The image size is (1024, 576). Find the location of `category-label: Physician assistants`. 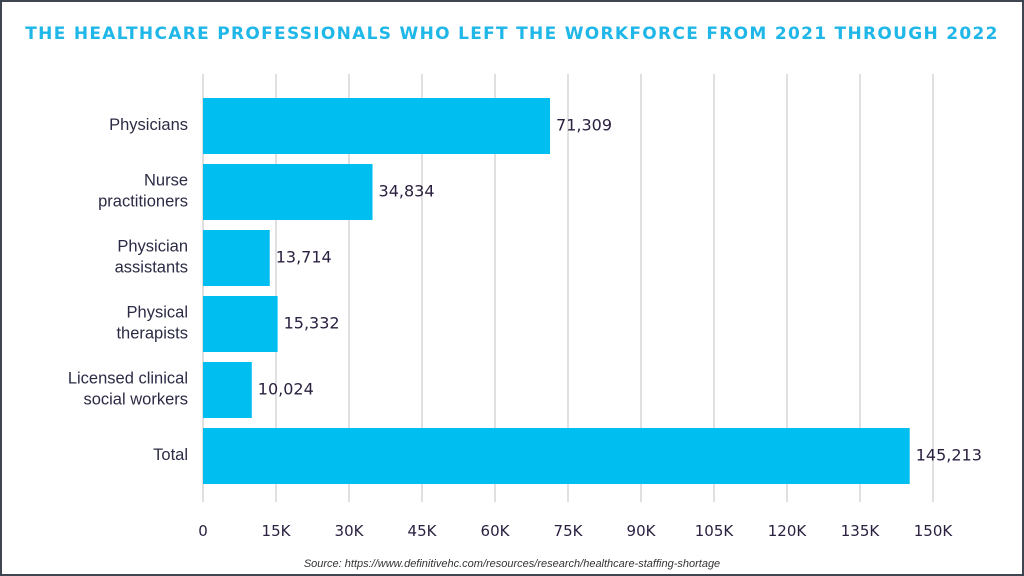

category-label: Physician assistants is located at coordinates (151, 257).